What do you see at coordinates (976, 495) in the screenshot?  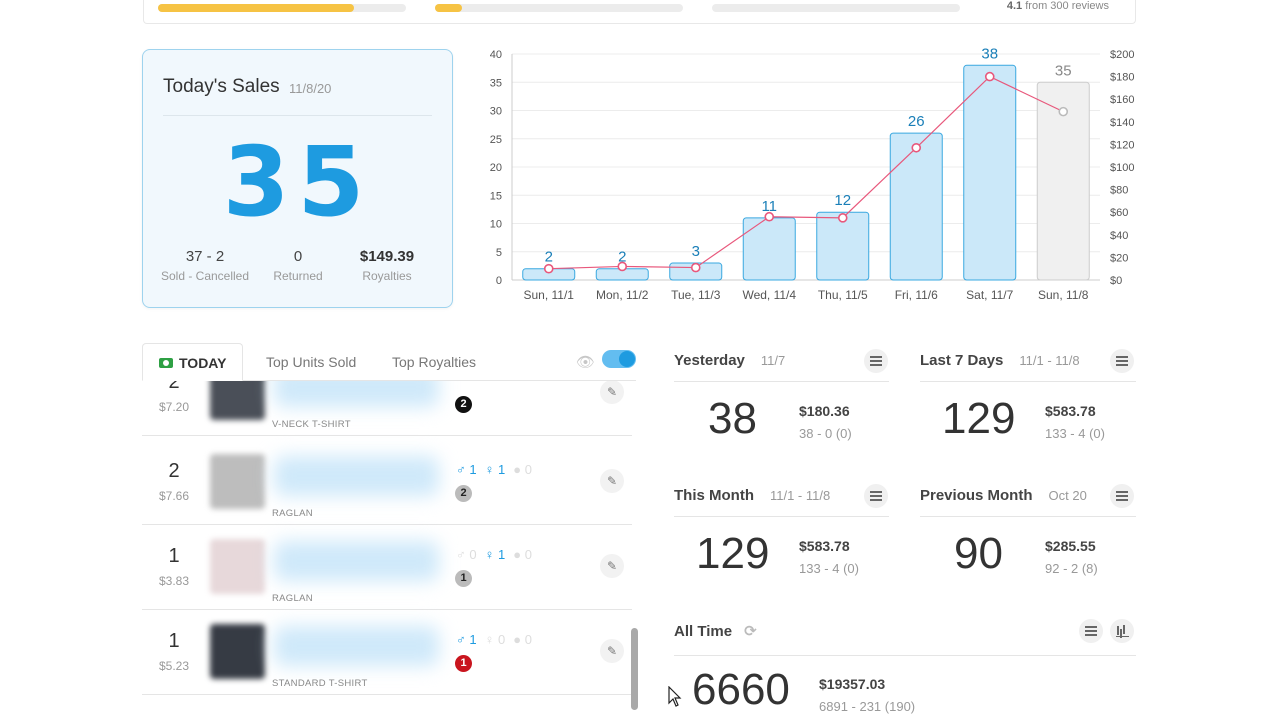 I see `block-title-text: Previous Month` at bounding box center [976, 495].